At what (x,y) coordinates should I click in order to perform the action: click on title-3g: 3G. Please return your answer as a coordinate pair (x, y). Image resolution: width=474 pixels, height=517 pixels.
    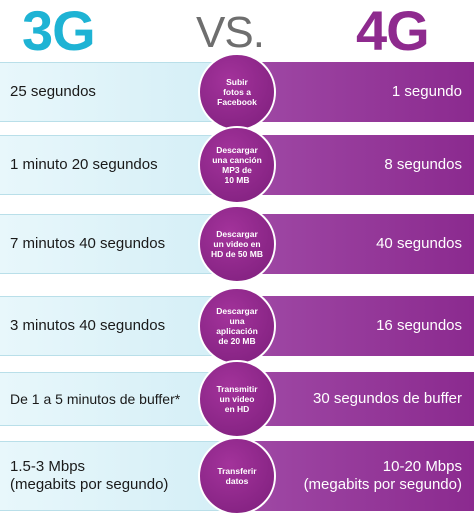
    Looking at the image, I should click on (59, 31).